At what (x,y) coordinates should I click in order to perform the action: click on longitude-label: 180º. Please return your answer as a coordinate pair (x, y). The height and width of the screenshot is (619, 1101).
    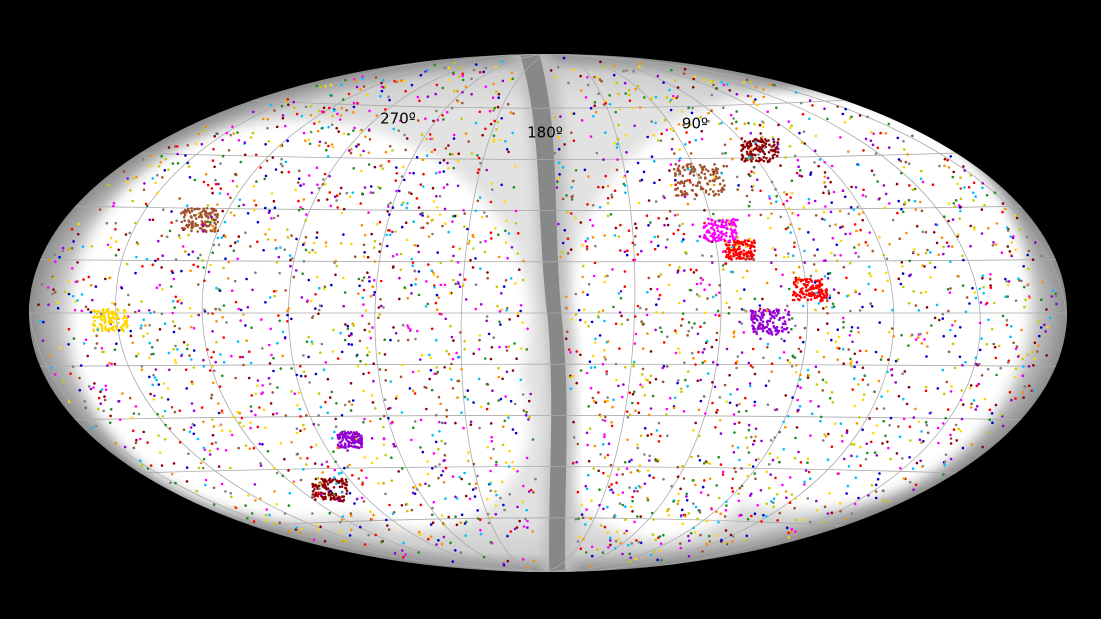
    Looking at the image, I should click on (545, 133).